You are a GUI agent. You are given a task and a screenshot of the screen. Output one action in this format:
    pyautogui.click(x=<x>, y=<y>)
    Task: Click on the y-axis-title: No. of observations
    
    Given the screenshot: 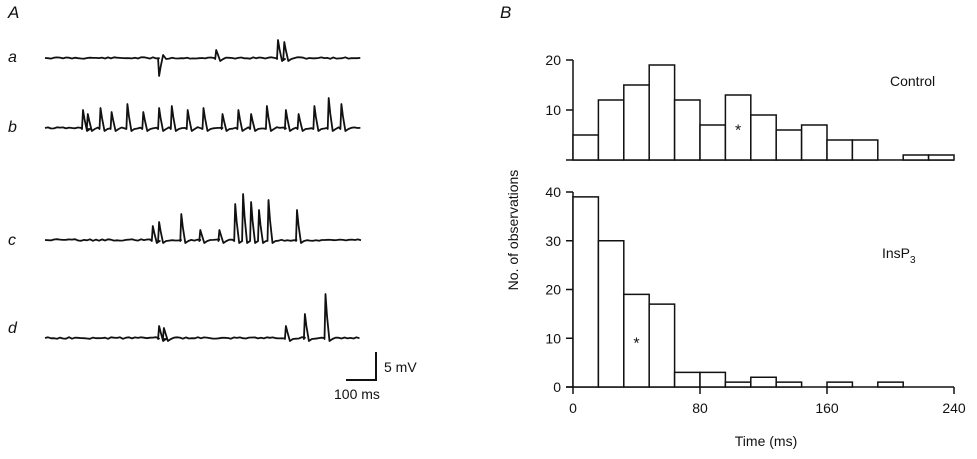 What is the action you would take?
    pyautogui.click(x=513, y=230)
    